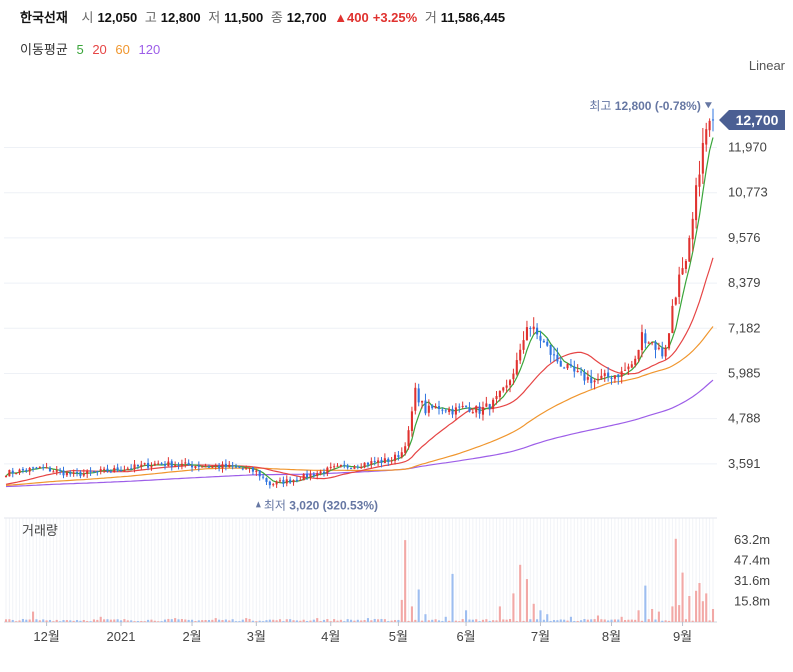 The width and height of the screenshot is (793, 672). Describe the element at coordinates (766, 65) in the screenshot. I see `scale-mode-toggle: Linear` at that location.